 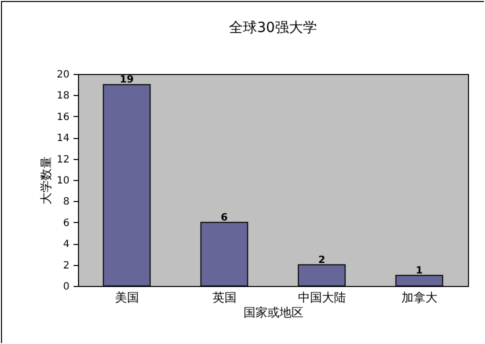 What do you see at coordinates (419, 297) in the screenshot?
I see `x-tick-label: 加拿大` at bounding box center [419, 297].